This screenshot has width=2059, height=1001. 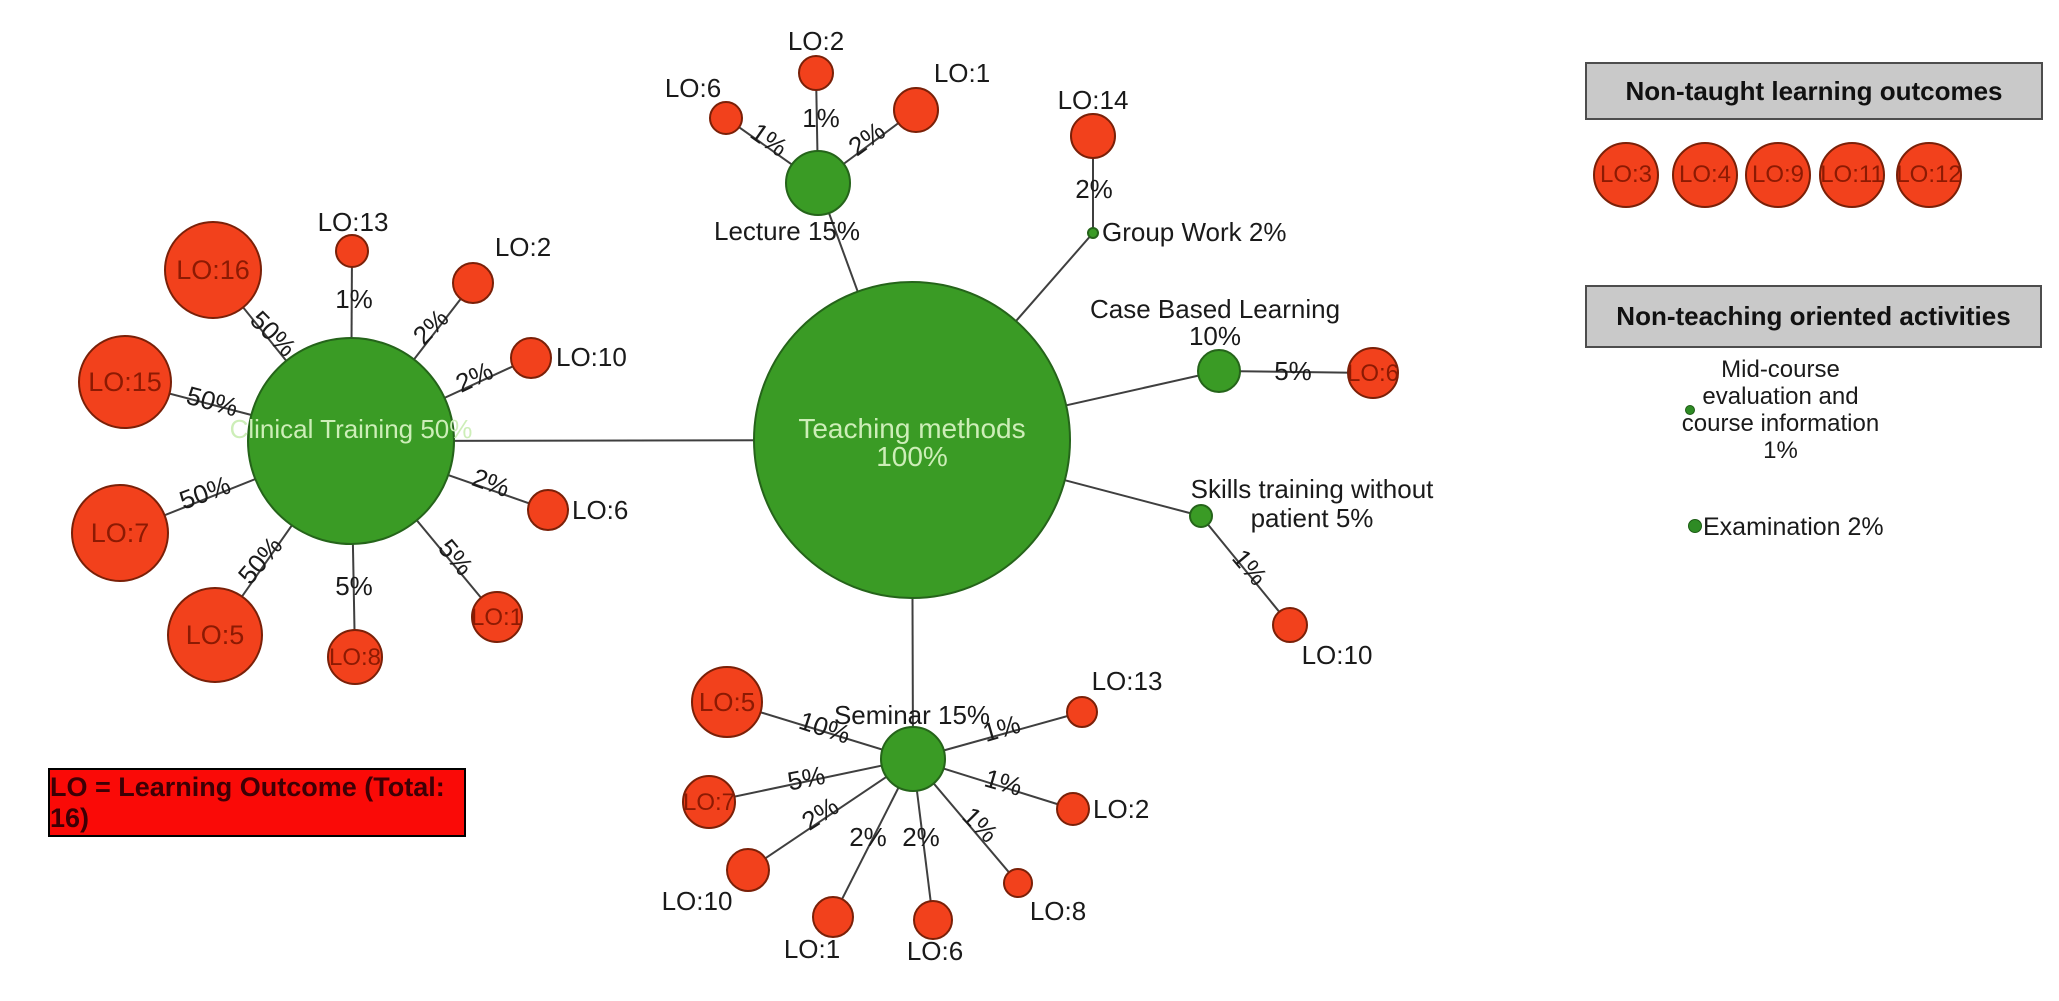 I want to click on pct-seminar-lo10: 2%, so click(x=820, y=814).